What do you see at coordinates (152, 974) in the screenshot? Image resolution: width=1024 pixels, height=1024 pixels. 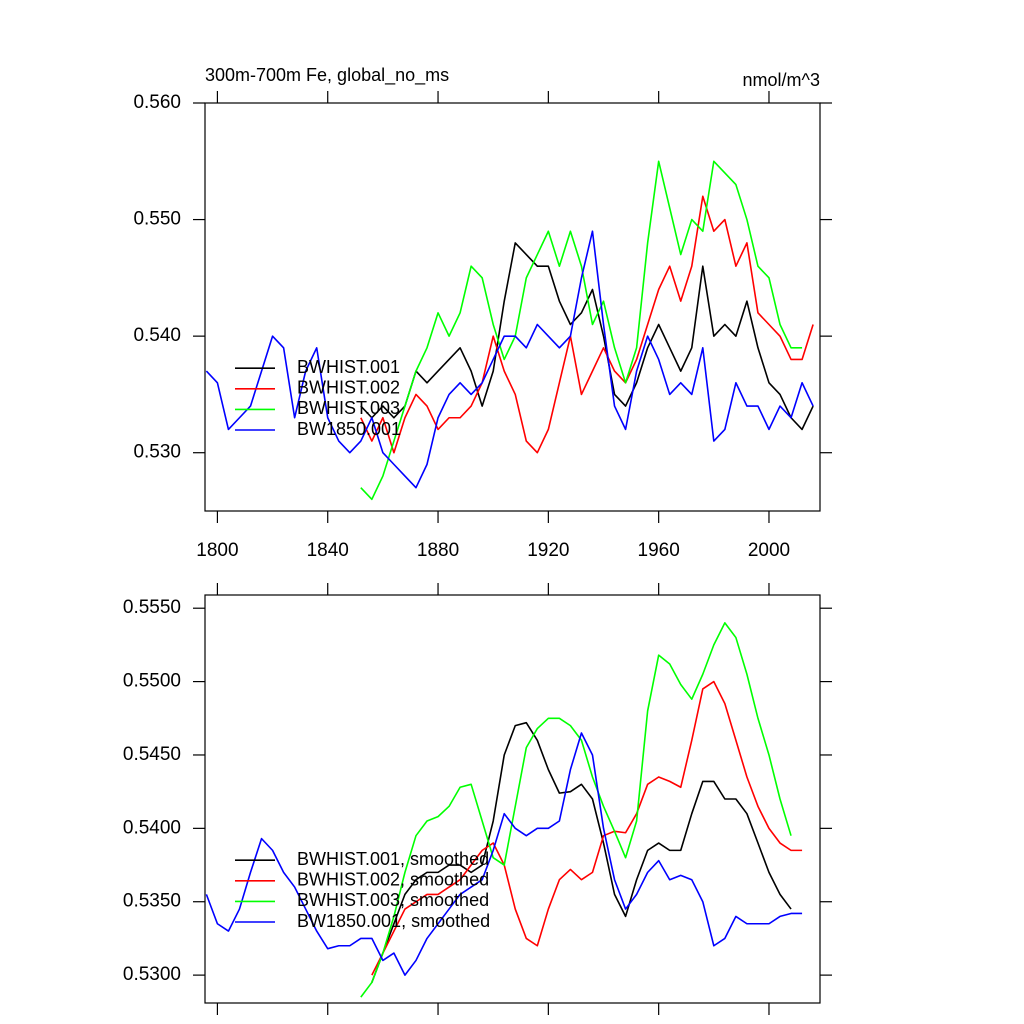 I see `y-tick-label: 0.5300` at bounding box center [152, 974].